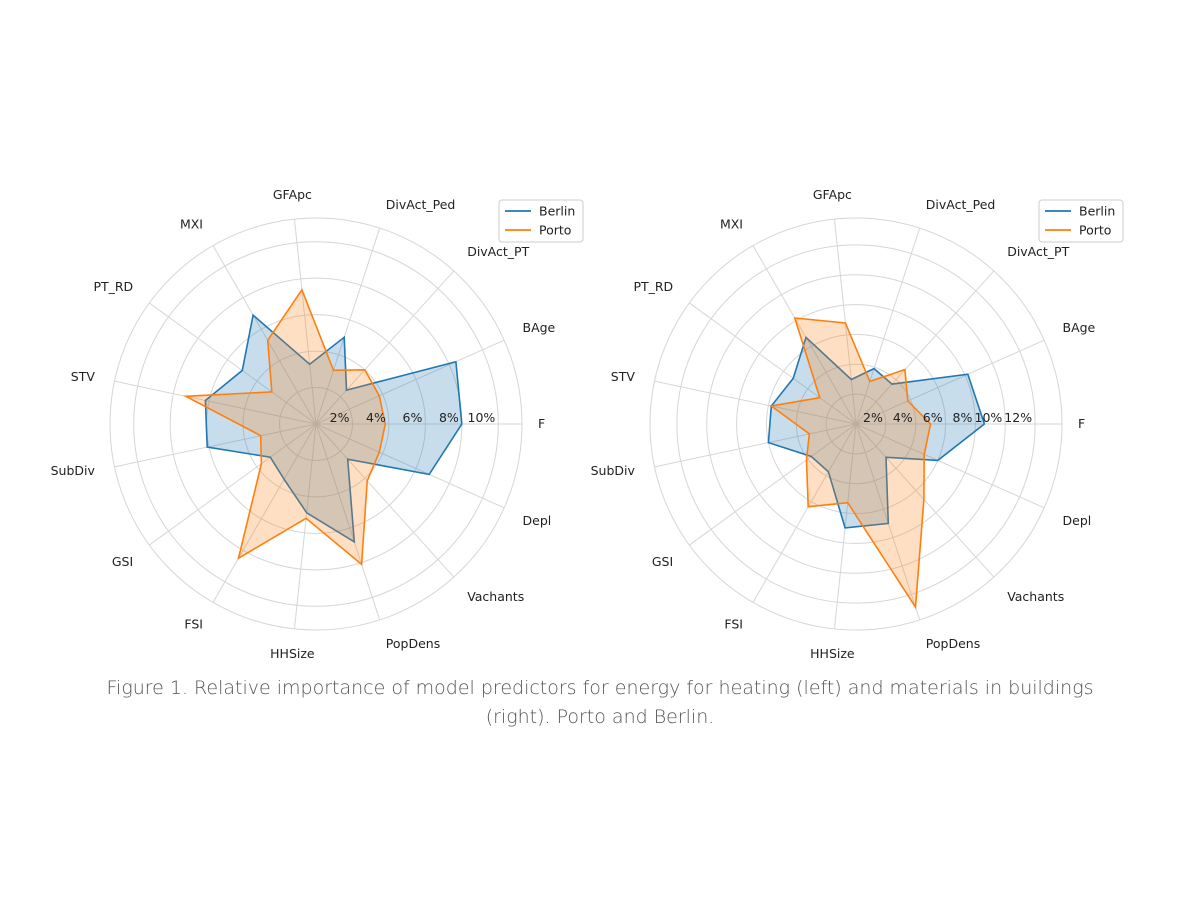 Image resolution: width=1200 pixels, height=900 pixels. I want to click on tick-label: 12%, so click(1018, 417).